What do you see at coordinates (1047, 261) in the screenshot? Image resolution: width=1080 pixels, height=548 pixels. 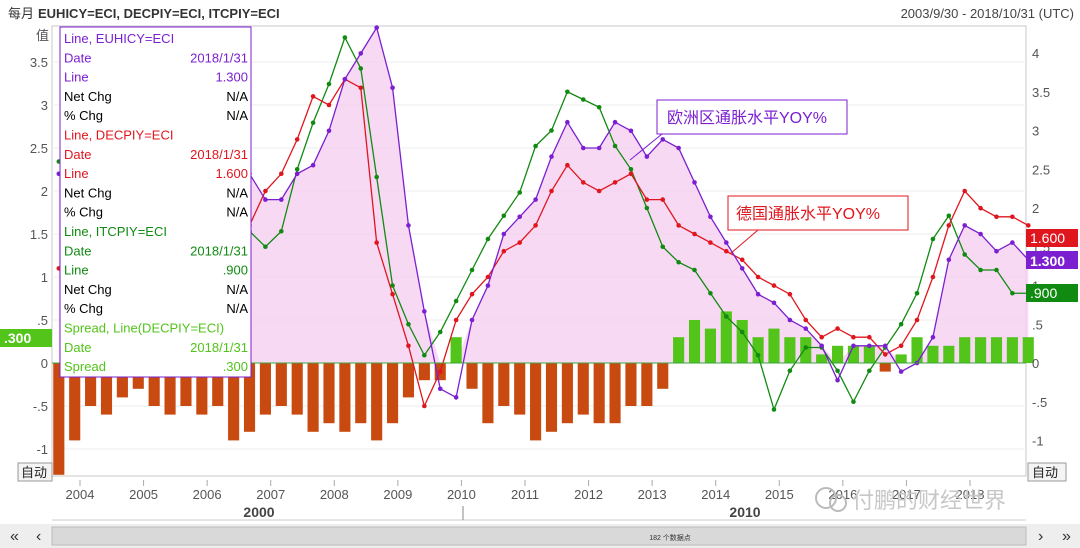 I see `eu-tag: 1.300` at bounding box center [1047, 261].